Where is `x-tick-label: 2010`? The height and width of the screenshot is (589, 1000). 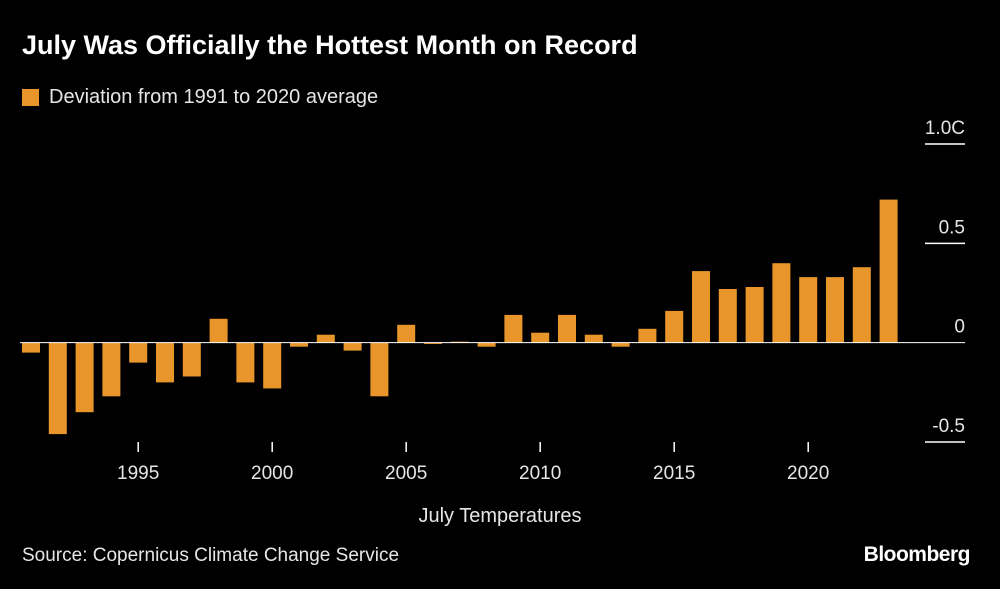
x-tick-label: 2010 is located at coordinates (540, 473).